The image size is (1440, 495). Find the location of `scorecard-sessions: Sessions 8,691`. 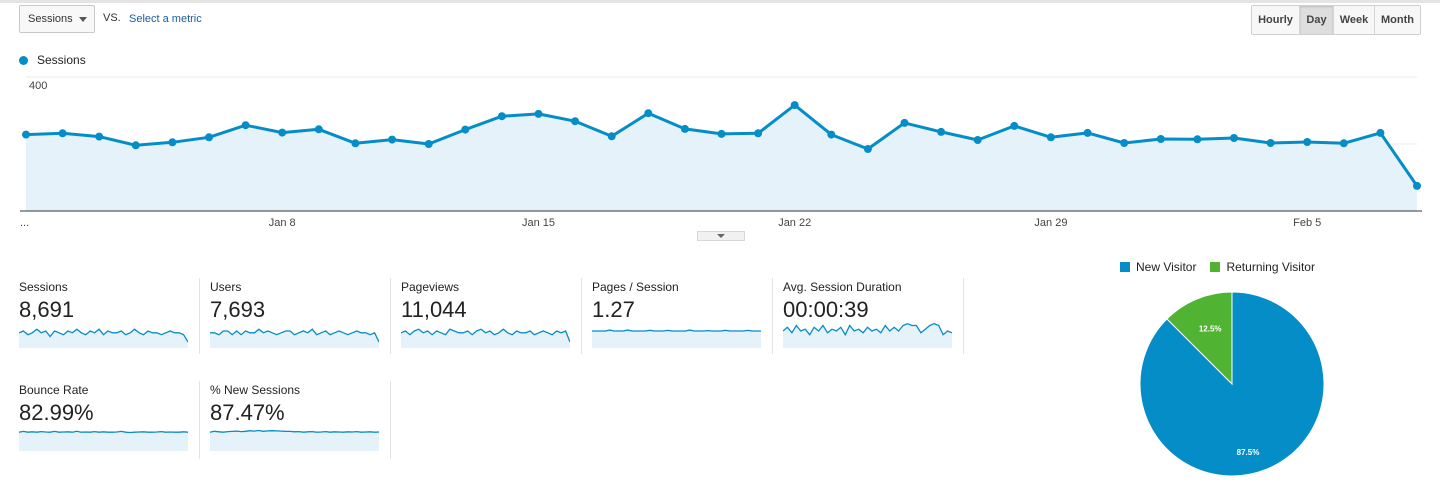

scorecard-sessions: Sessions 8,691 is located at coordinates (109, 320).